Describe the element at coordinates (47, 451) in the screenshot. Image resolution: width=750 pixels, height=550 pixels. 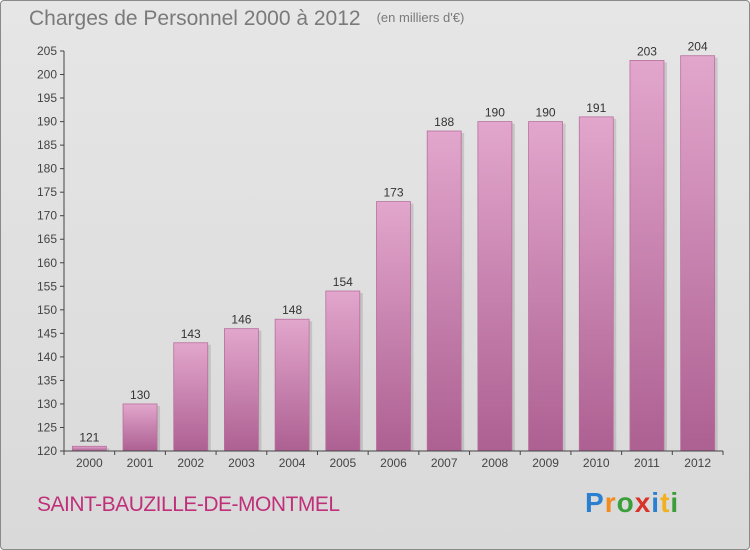
I see `y-tick-label: 120` at that location.